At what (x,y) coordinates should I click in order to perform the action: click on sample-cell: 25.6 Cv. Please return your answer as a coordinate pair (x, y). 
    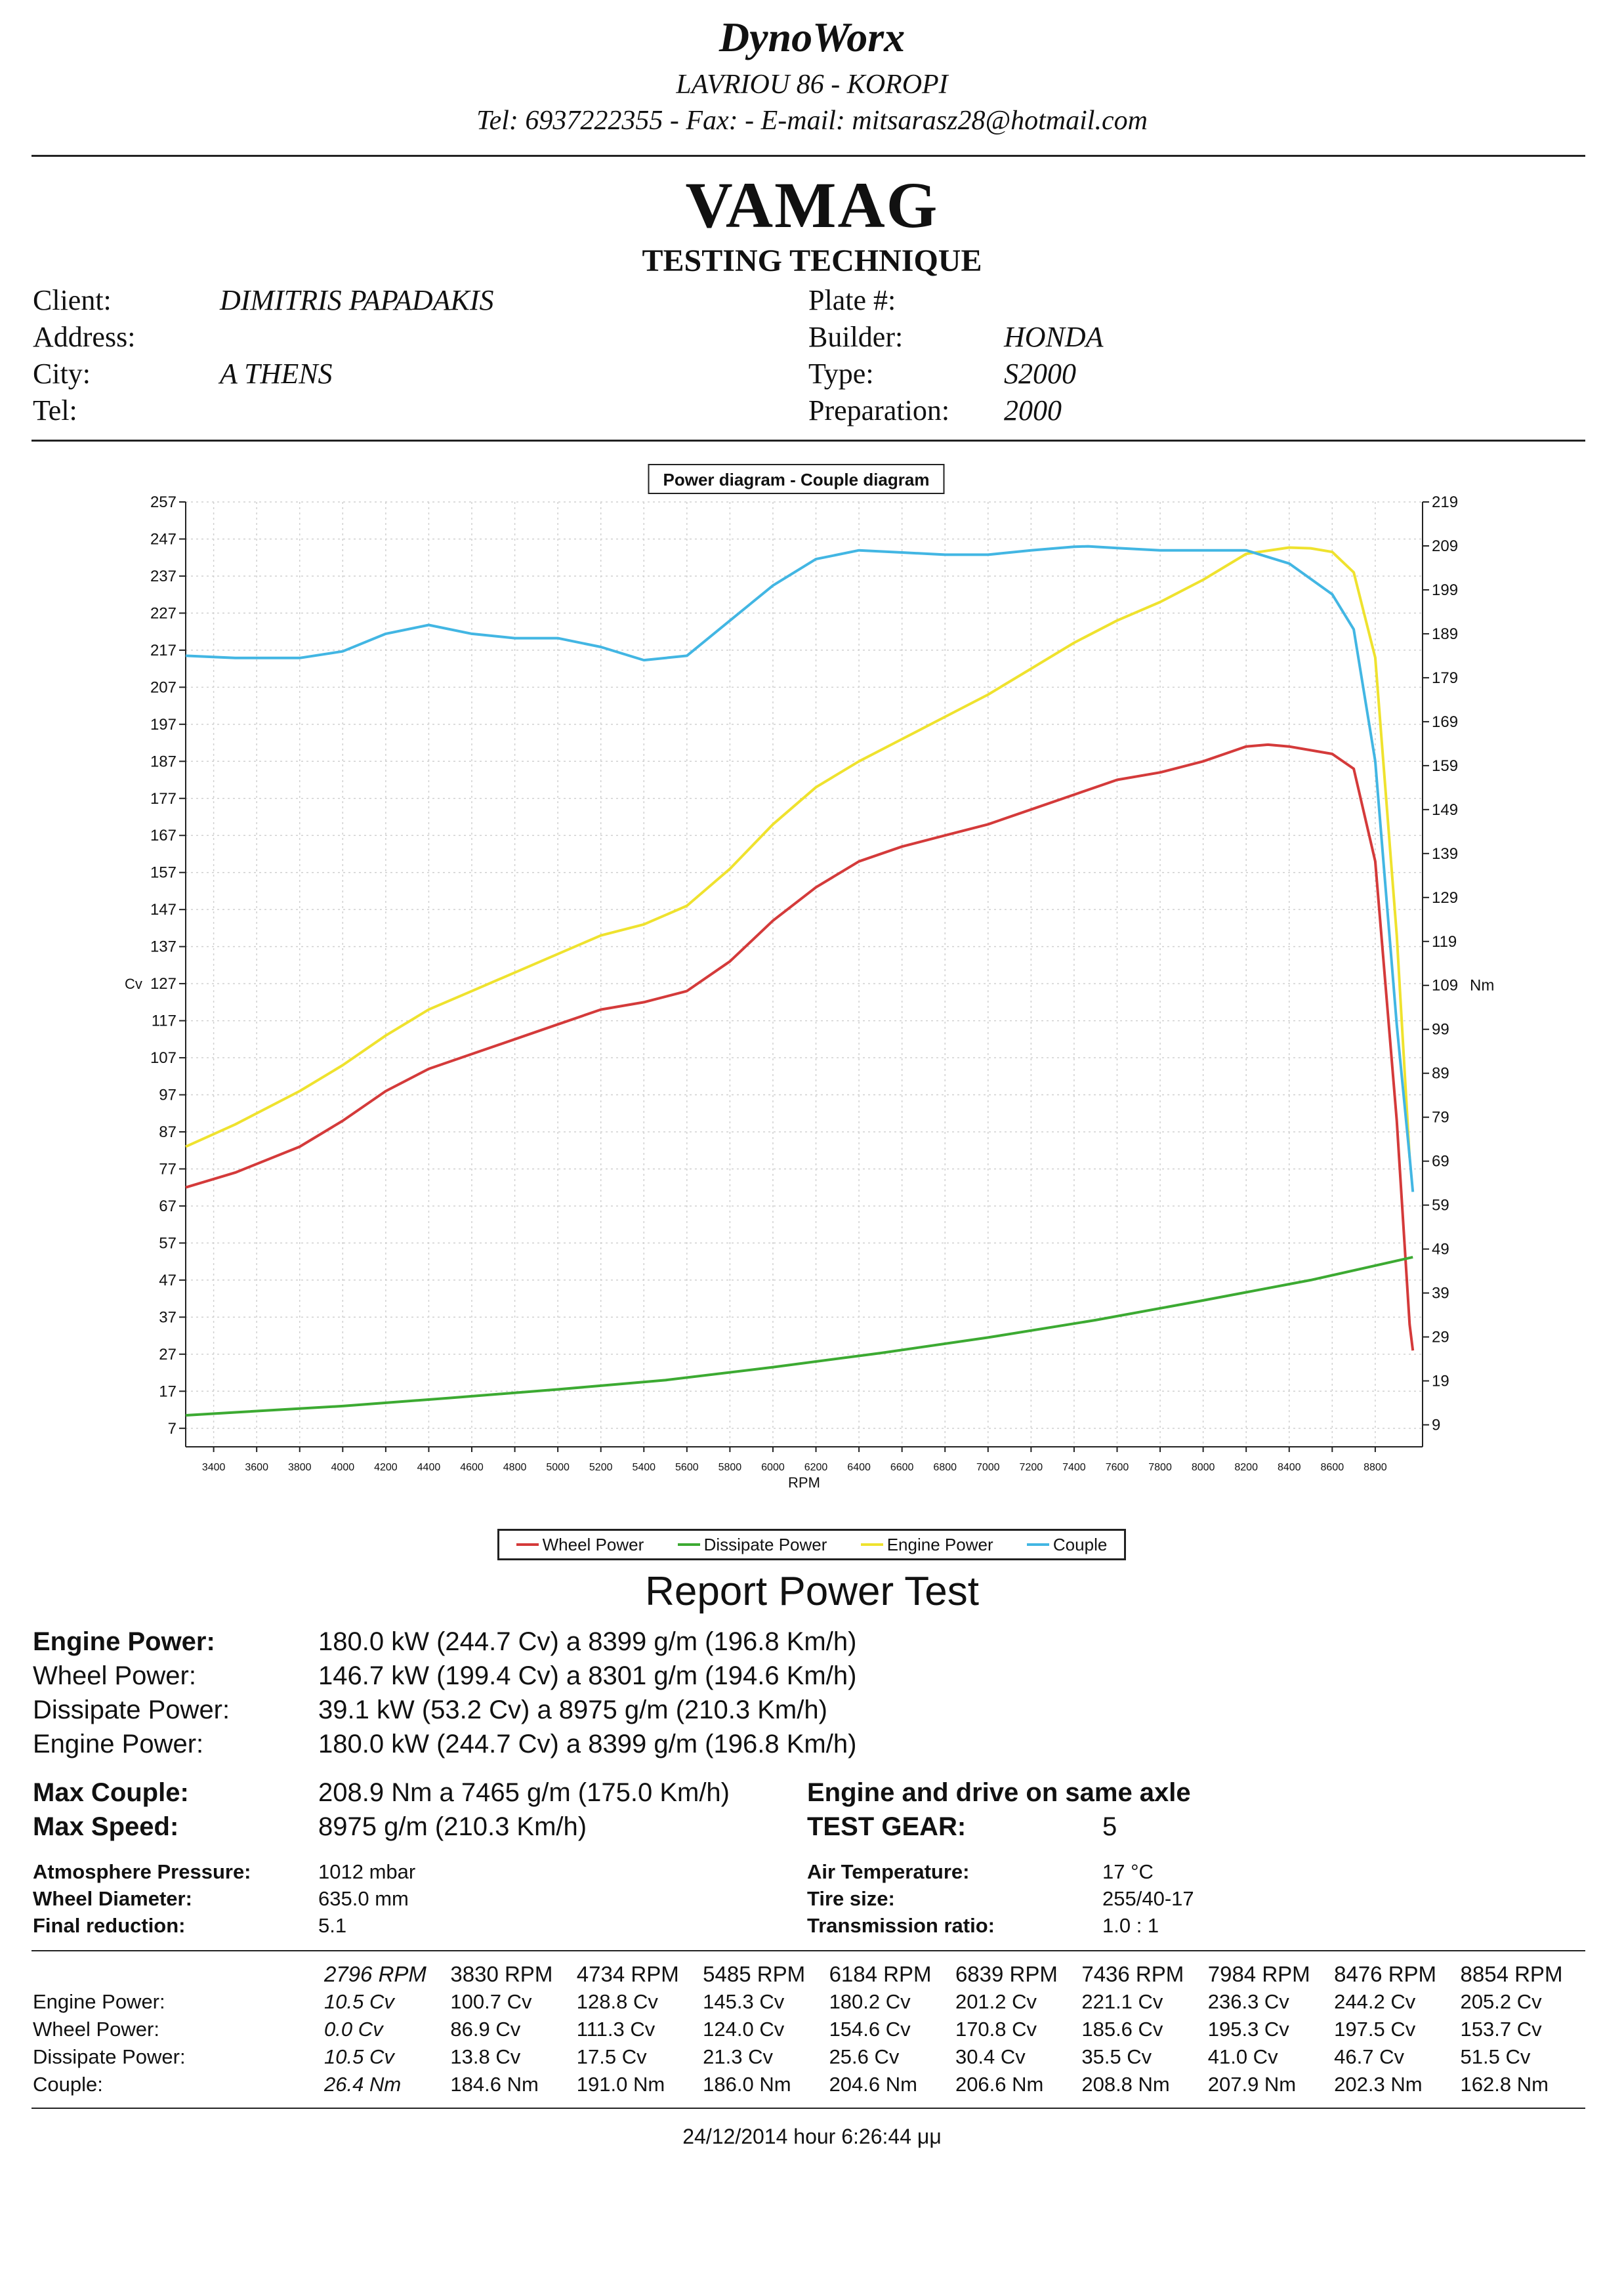
    Looking at the image, I should click on (865, 2056).